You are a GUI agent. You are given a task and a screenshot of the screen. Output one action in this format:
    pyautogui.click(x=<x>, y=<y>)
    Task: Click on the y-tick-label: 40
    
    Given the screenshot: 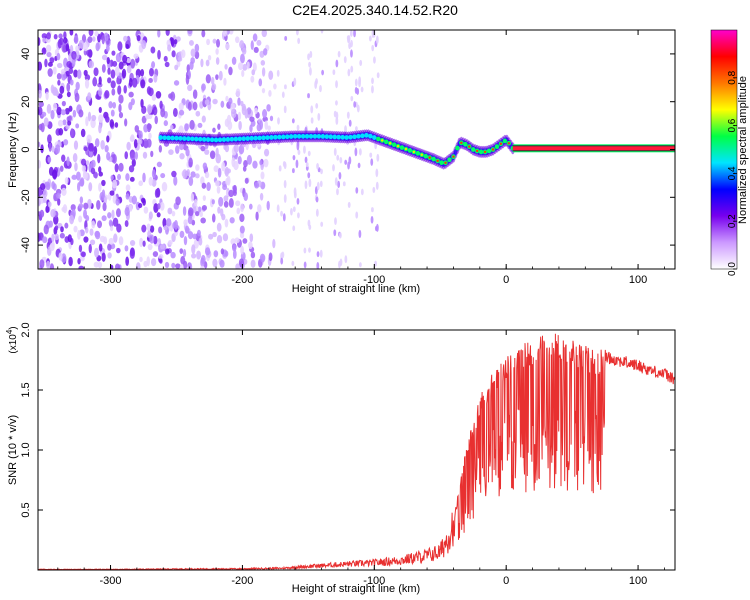 What is the action you would take?
    pyautogui.click(x=26, y=54)
    